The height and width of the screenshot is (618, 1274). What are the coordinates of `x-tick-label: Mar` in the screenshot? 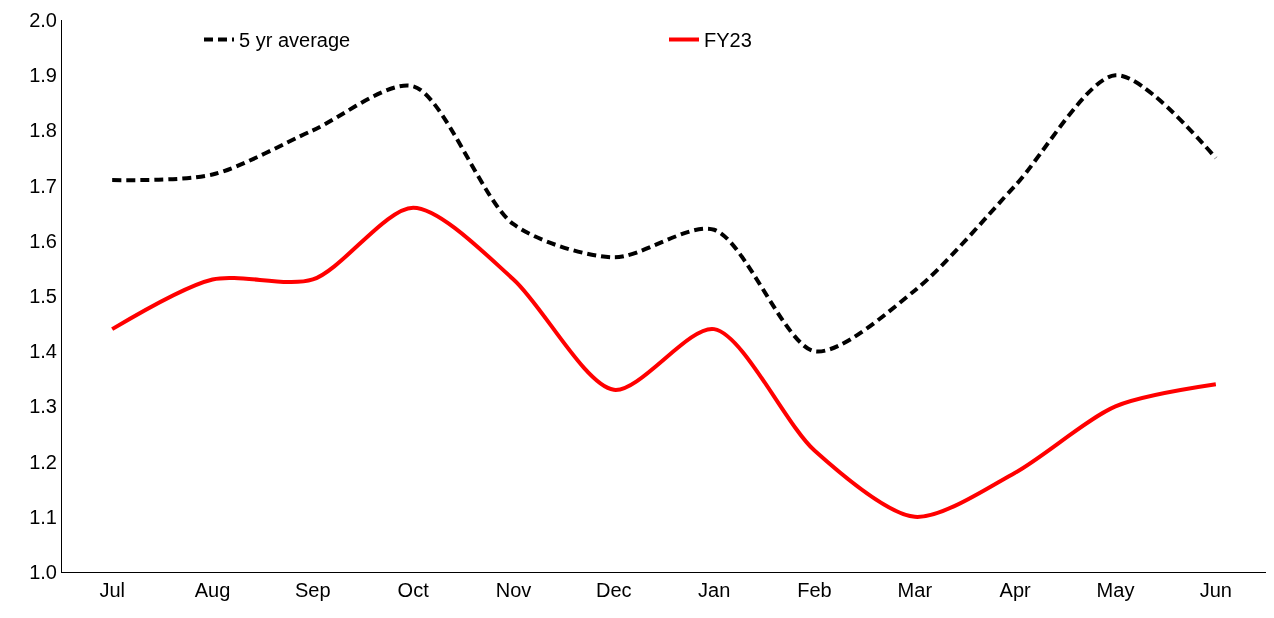 It's located at (915, 590).